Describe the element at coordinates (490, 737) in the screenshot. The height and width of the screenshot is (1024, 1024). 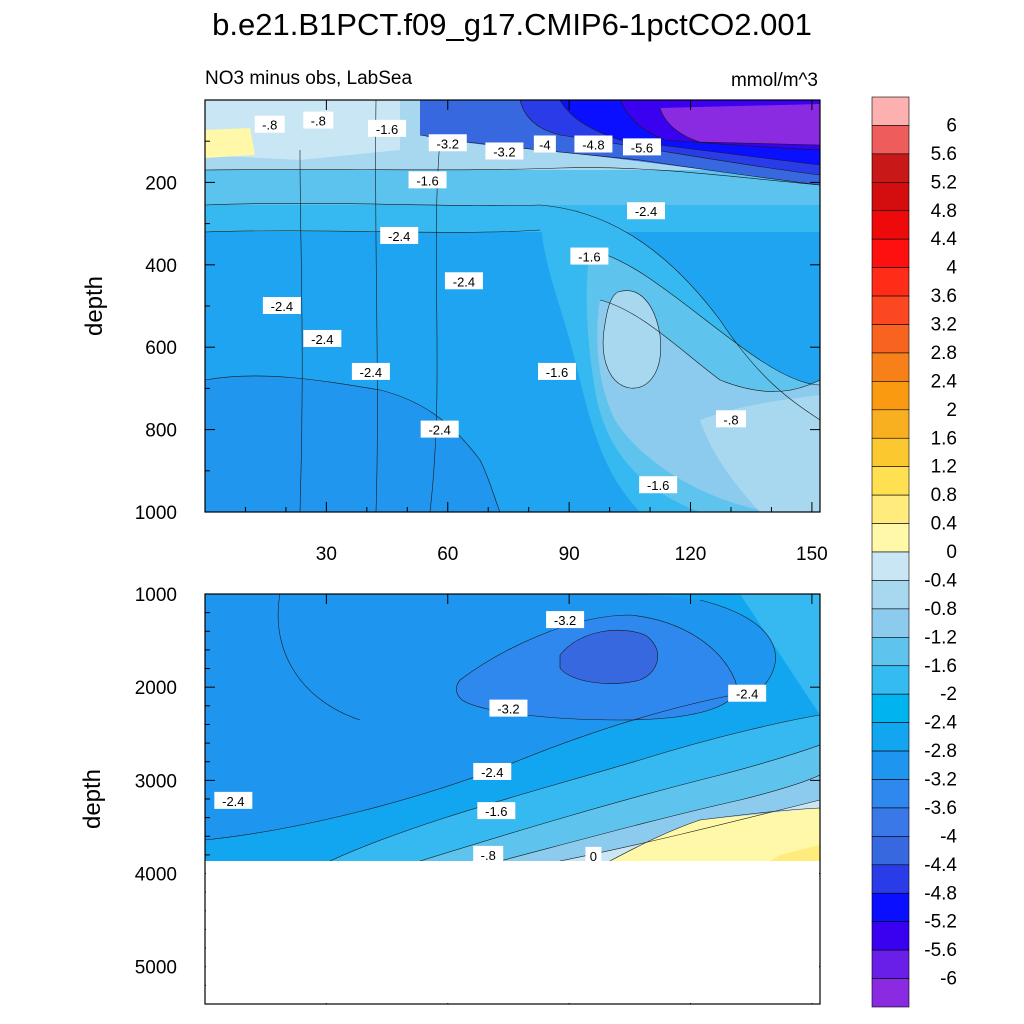
I see `lower-contour-labels: -3.2 -2.4 -3.2 -2.4 -2.4 -1.6 -.8 0` at that location.